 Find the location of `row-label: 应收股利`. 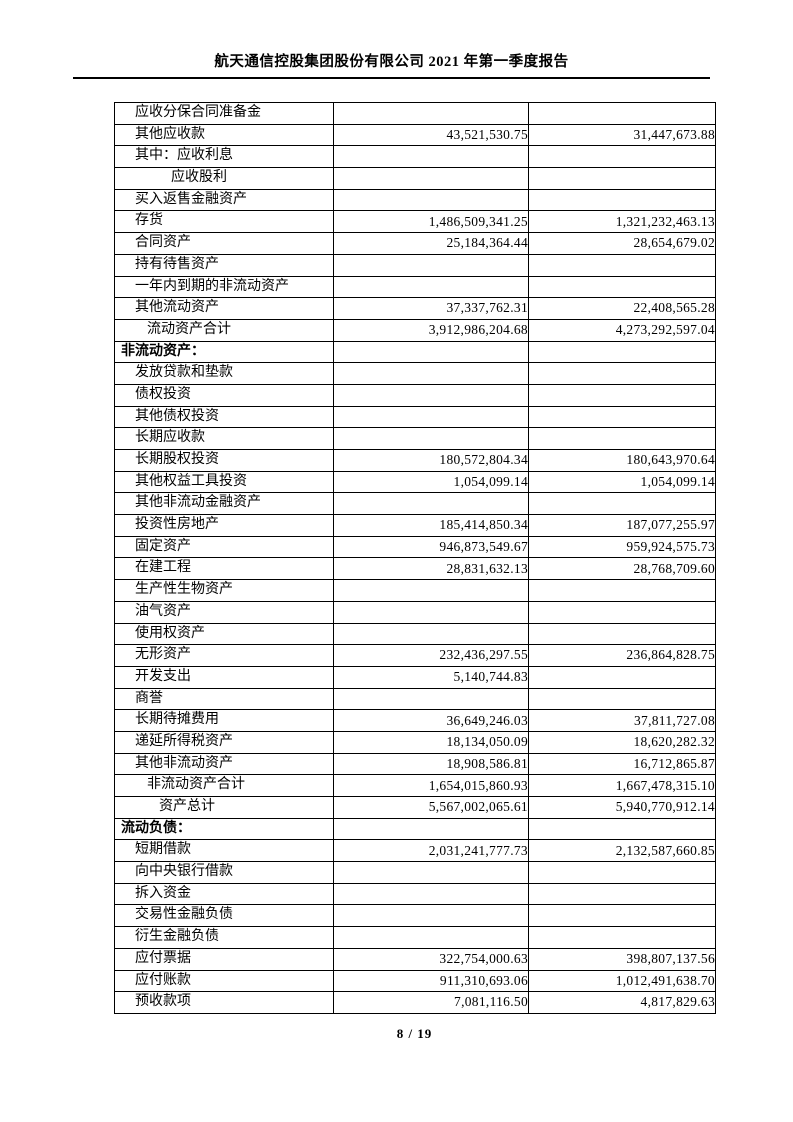

row-label: 应收股利 is located at coordinates (224, 178).